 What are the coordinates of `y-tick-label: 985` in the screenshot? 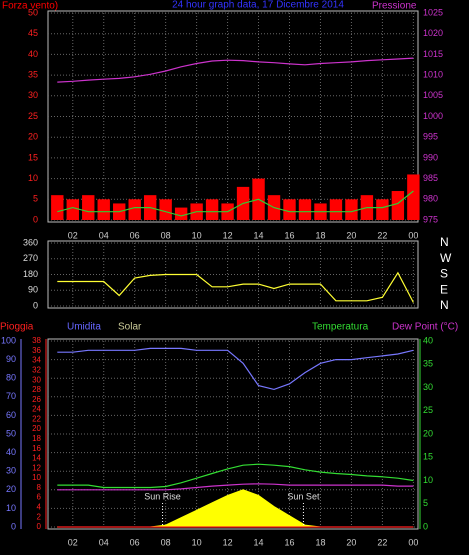 It's located at (430, 178).